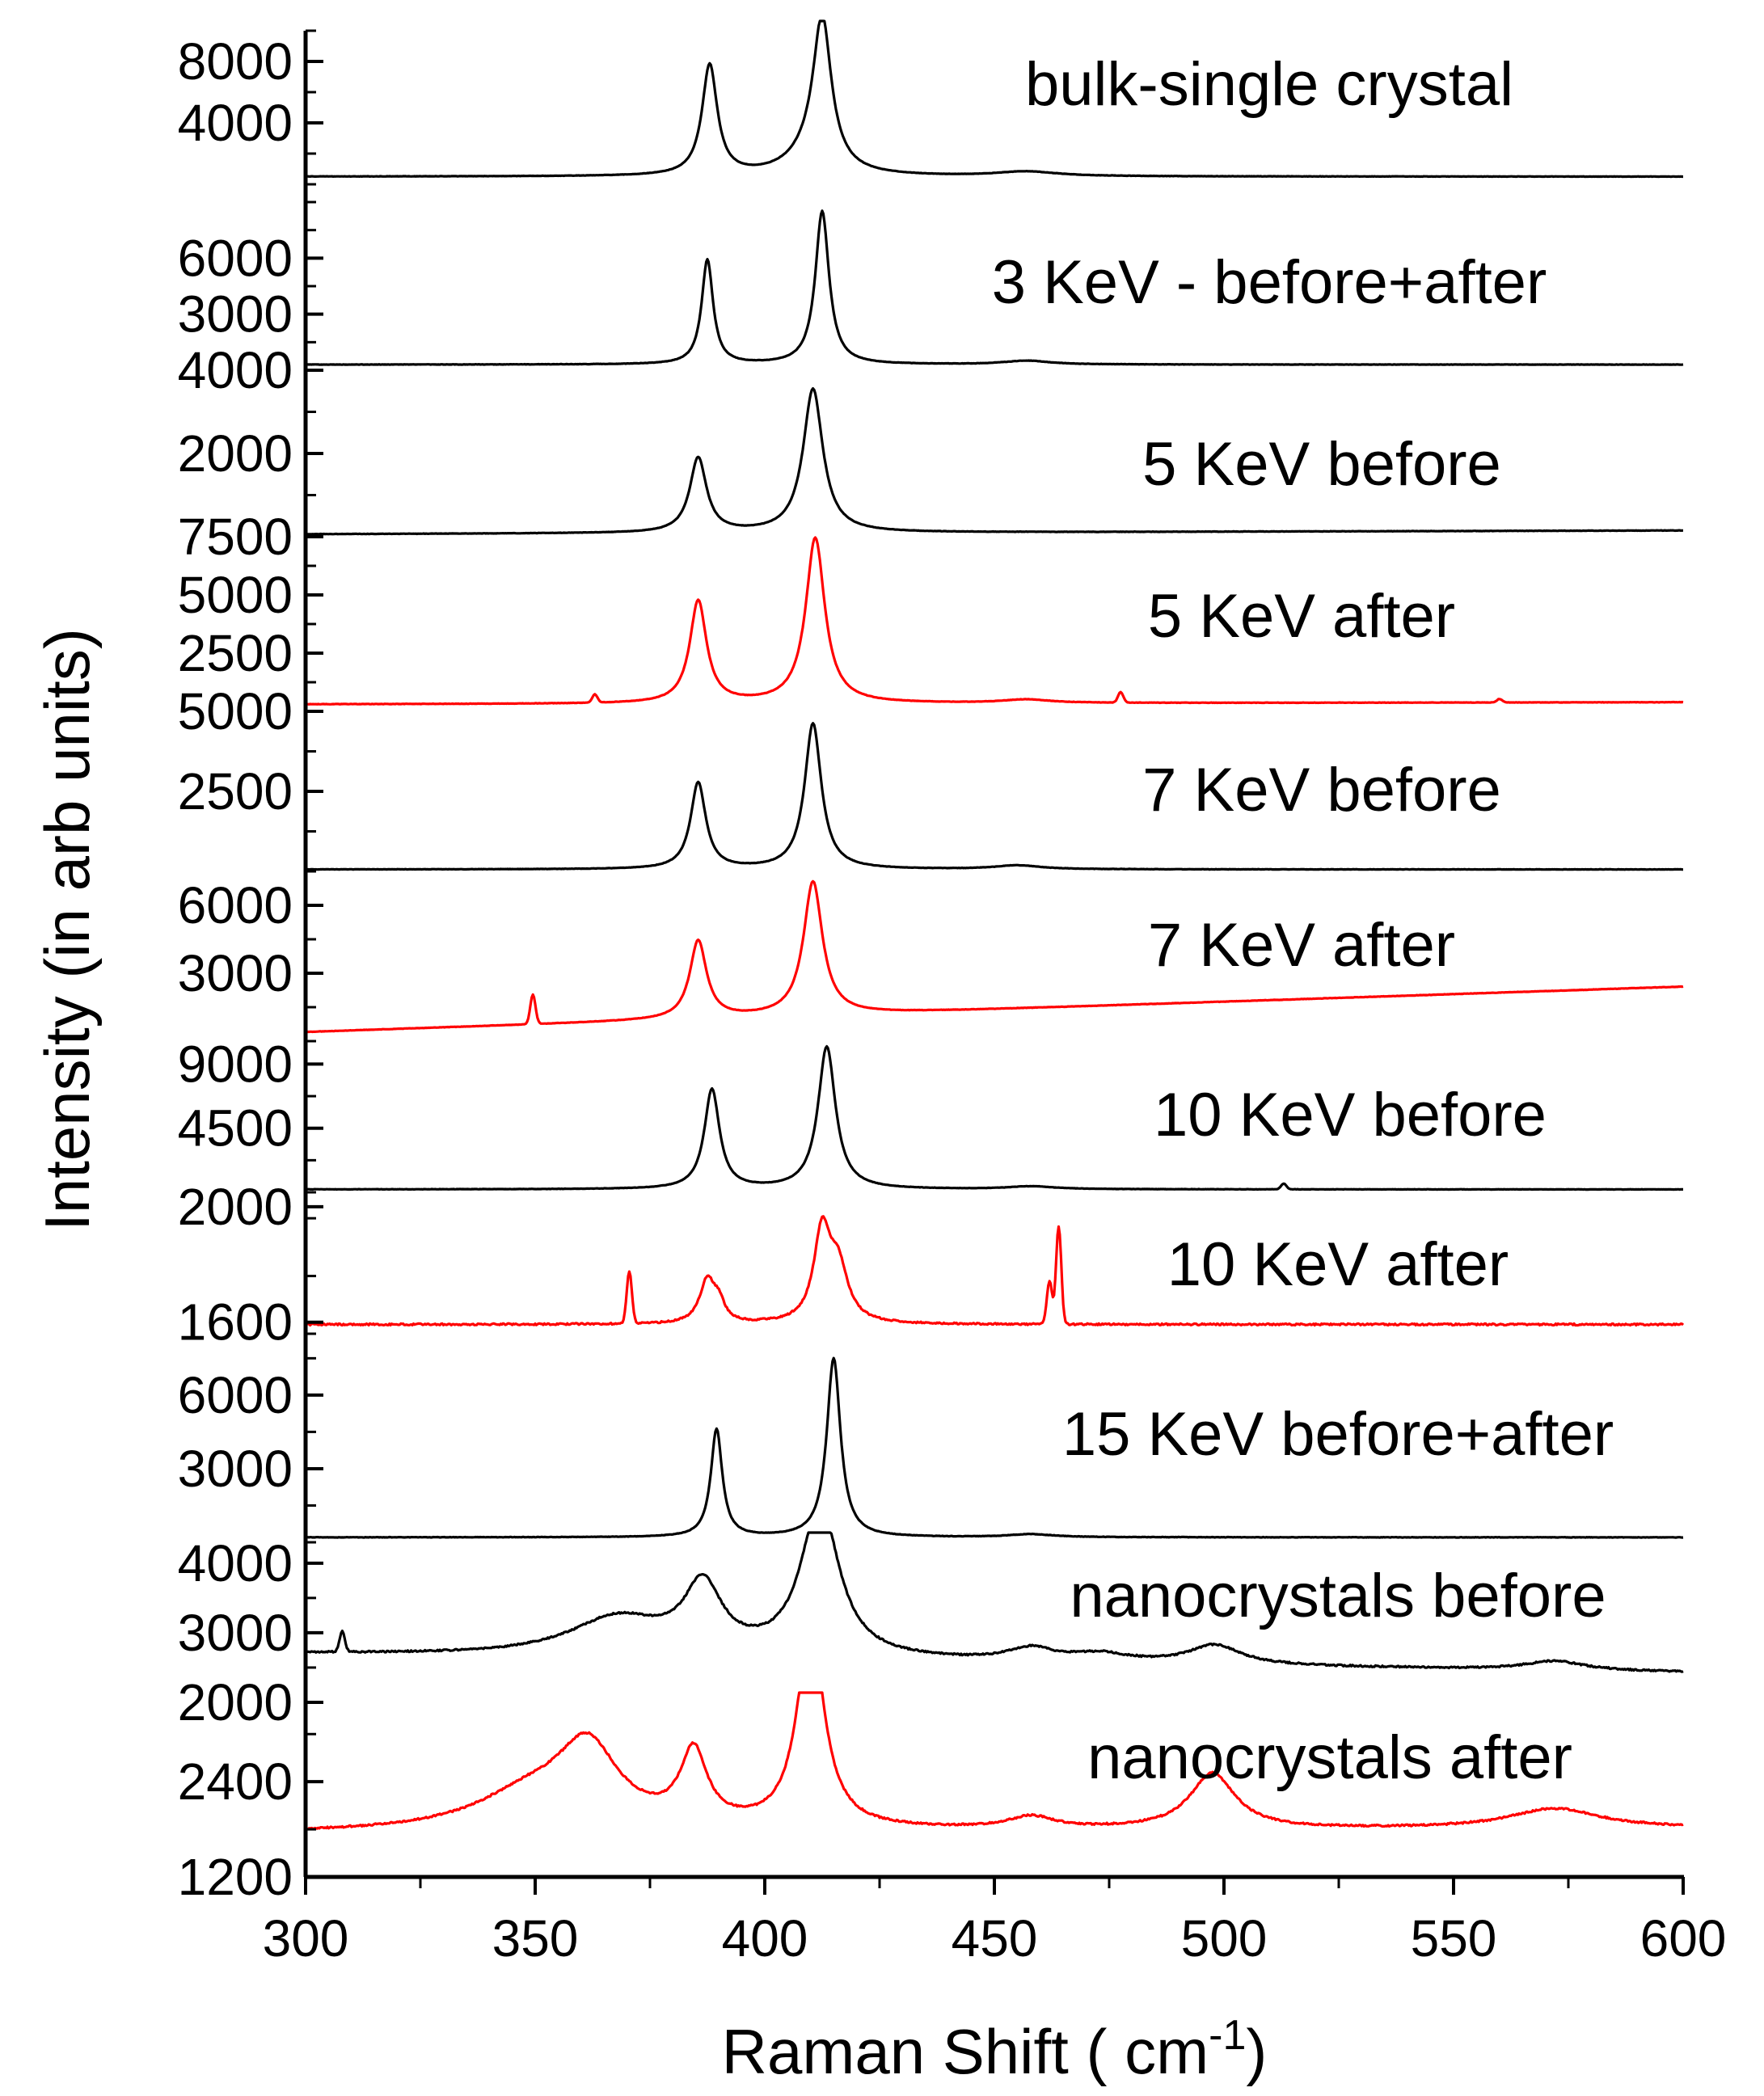  What do you see at coordinates (965, 2051) in the screenshot?
I see `x-axis-title-main: Raman Shift ( cm` at bounding box center [965, 2051].